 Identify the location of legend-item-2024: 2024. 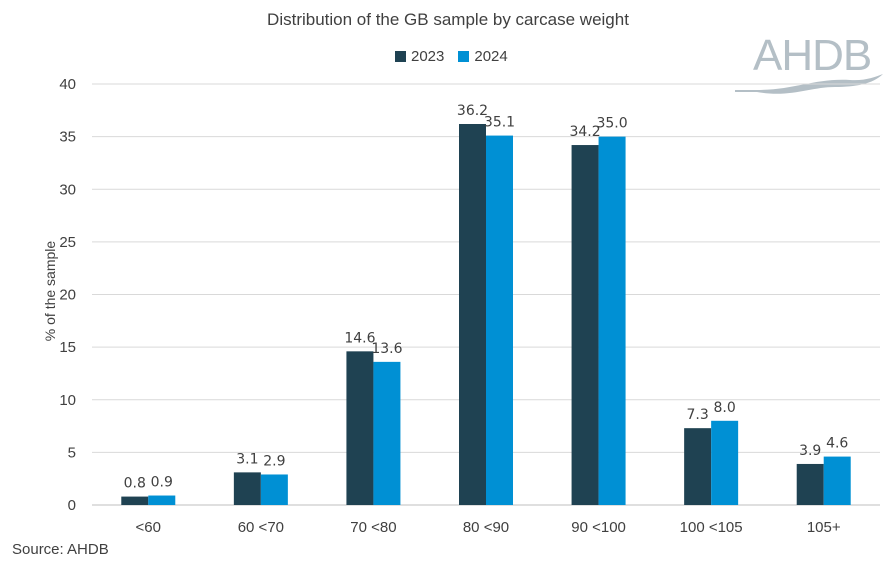
(483, 56).